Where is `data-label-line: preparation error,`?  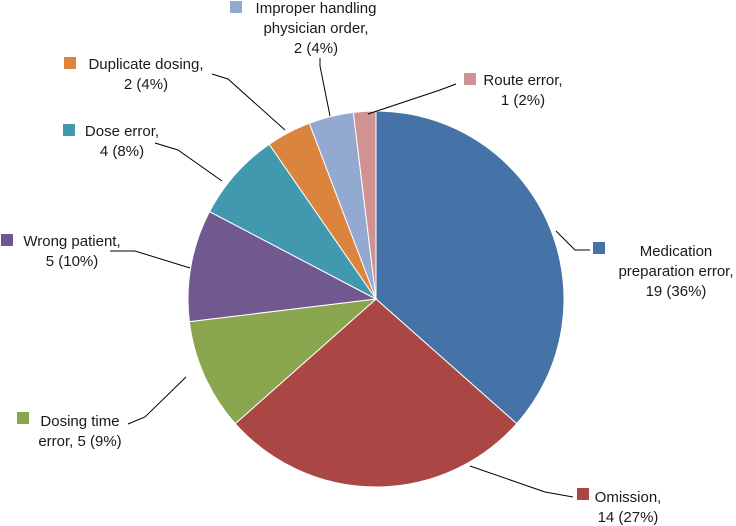 data-label-line: preparation error, is located at coordinates (675, 271).